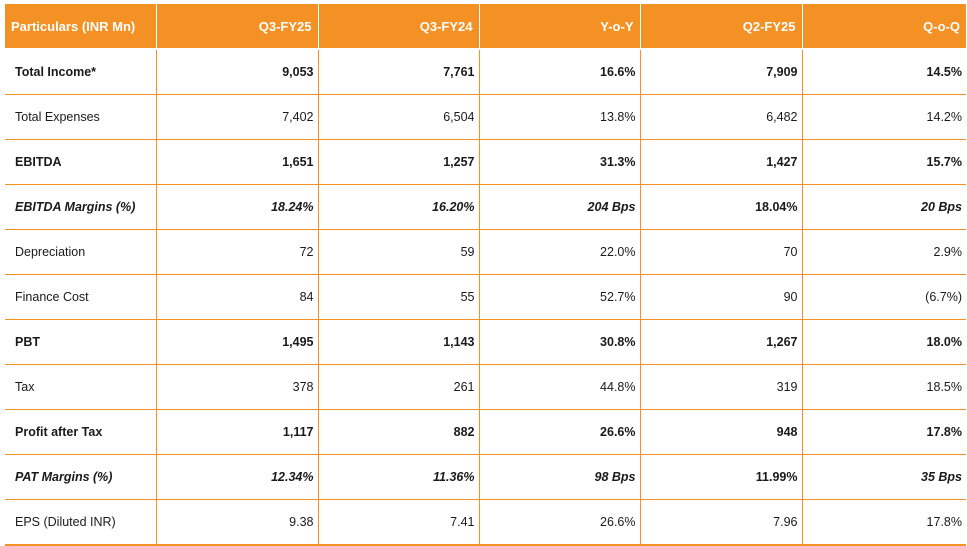  Describe the element at coordinates (237, 342) in the screenshot. I see `cell-q3-fy25: 1,495` at that location.